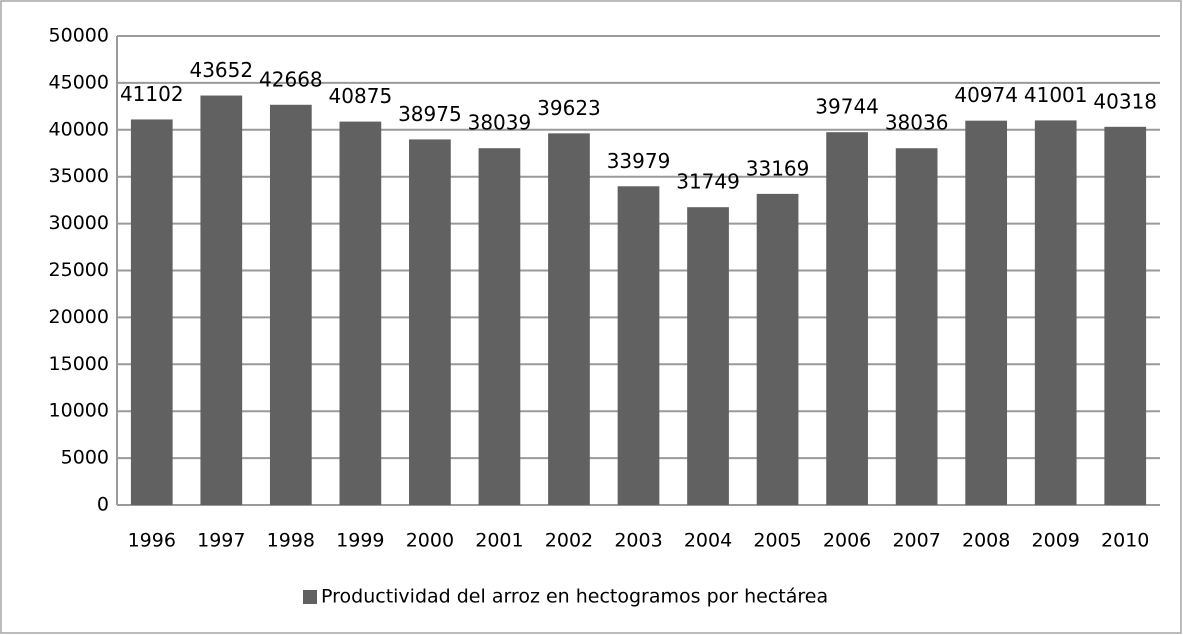 The width and height of the screenshot is (1183, 635). Describe the element at coordinates (708, 182) in the screenshot. I see `value-label: 31749` at that location.